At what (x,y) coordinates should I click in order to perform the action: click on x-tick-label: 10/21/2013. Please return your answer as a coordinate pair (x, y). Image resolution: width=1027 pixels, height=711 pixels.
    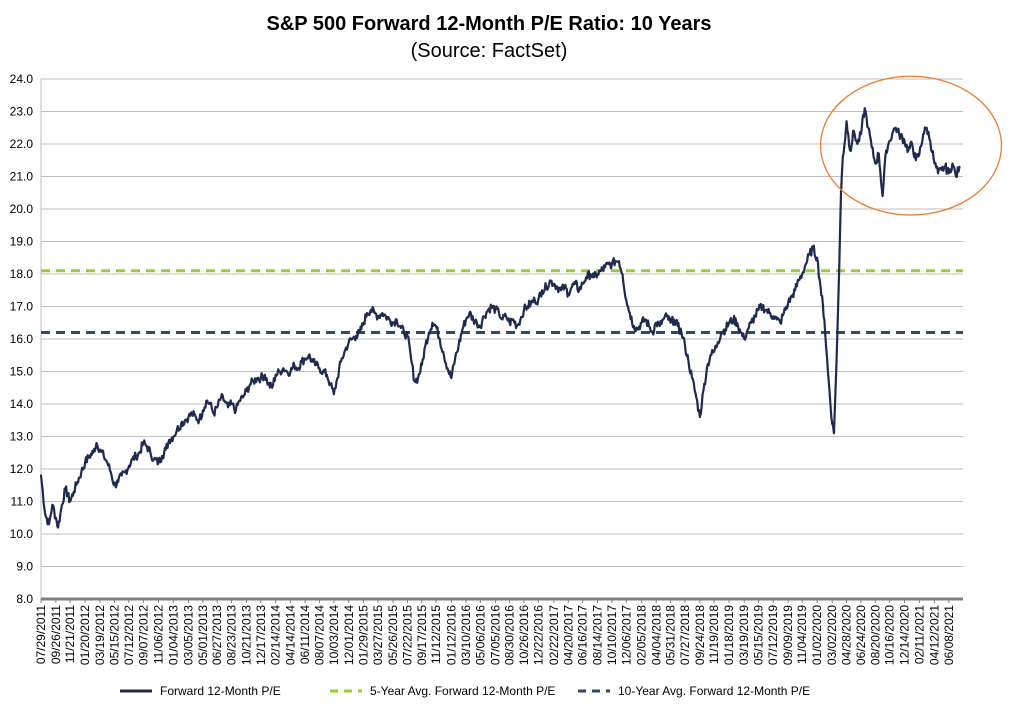
    Looking at the image, I should click on (246, 635).